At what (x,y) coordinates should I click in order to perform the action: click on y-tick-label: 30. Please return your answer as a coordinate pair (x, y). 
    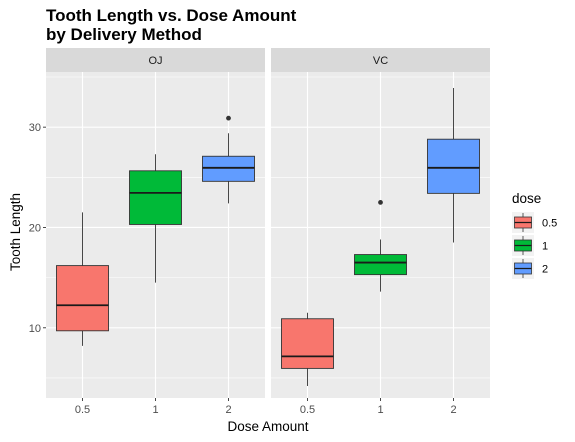
    Looking at the image, I should click on (35, 128).